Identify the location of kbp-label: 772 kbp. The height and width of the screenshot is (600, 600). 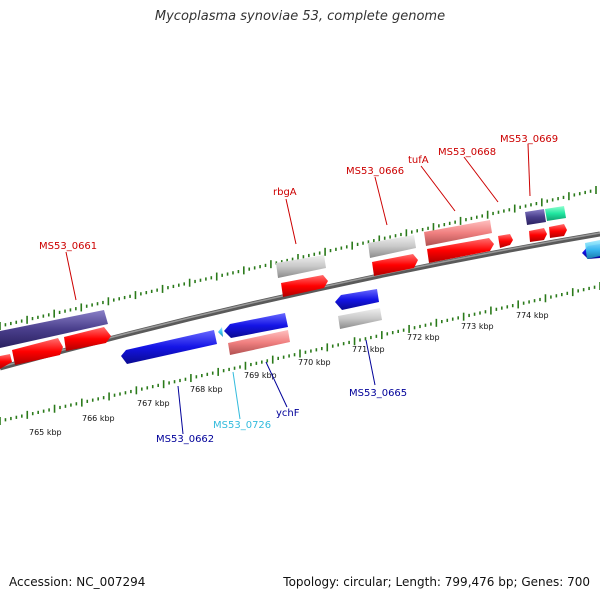
(423, 337).